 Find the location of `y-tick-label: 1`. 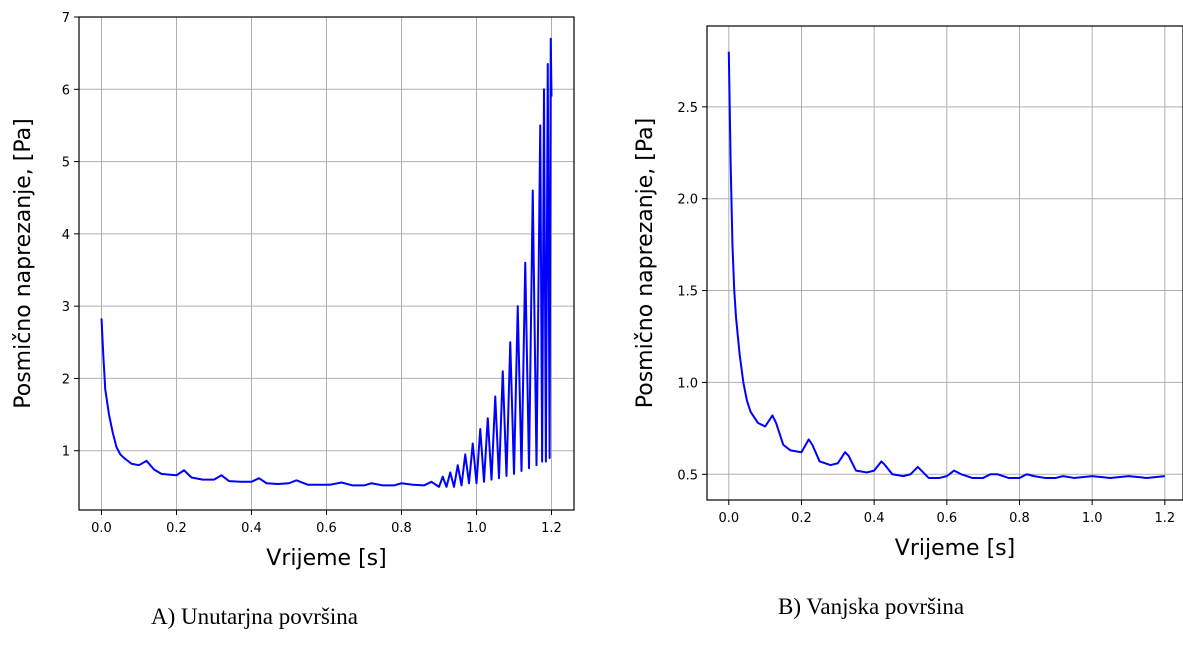

y-tick-label: 1 is located at coordinates (66, 452).